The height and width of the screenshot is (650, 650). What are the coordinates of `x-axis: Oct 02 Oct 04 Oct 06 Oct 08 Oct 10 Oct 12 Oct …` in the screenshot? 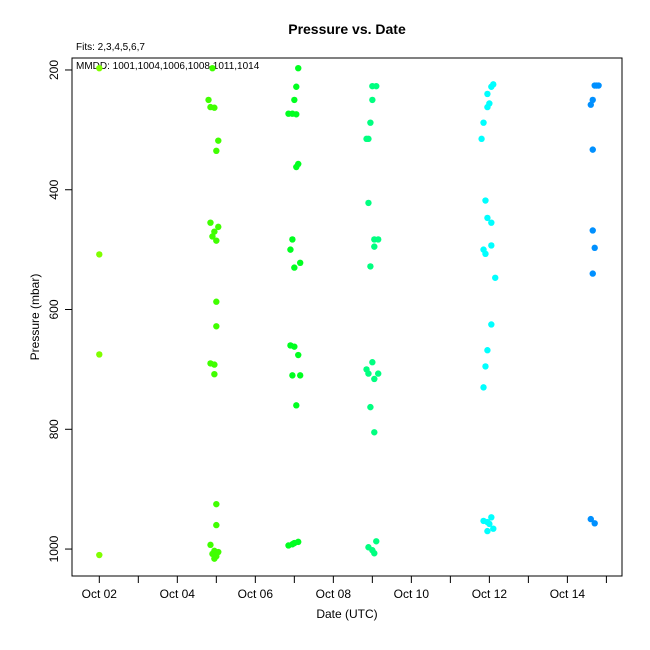 It's located at (344, 588).